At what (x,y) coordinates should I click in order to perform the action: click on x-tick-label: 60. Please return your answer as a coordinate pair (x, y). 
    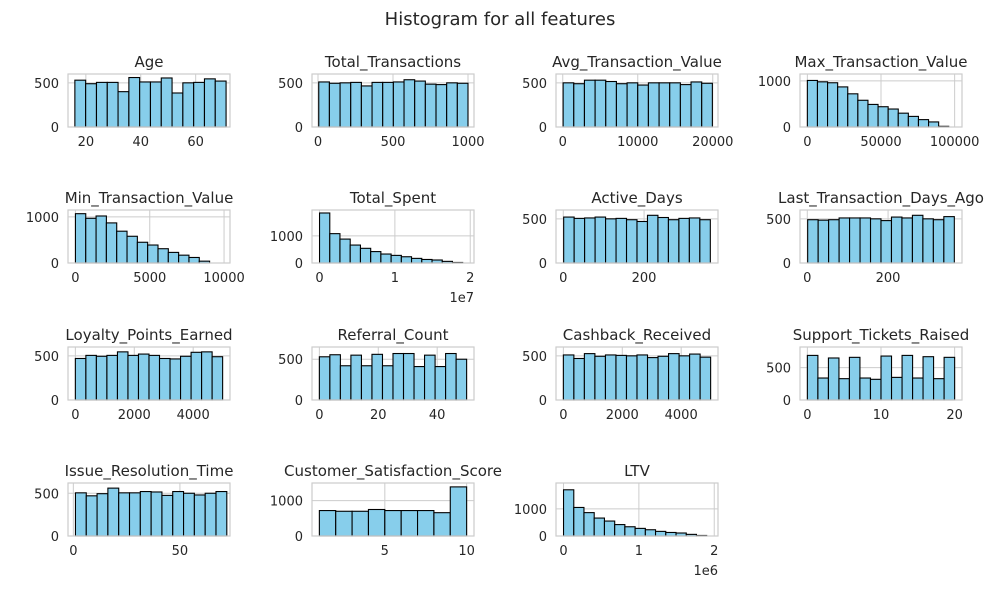
    Looking at the image, I should click on (195, 142).